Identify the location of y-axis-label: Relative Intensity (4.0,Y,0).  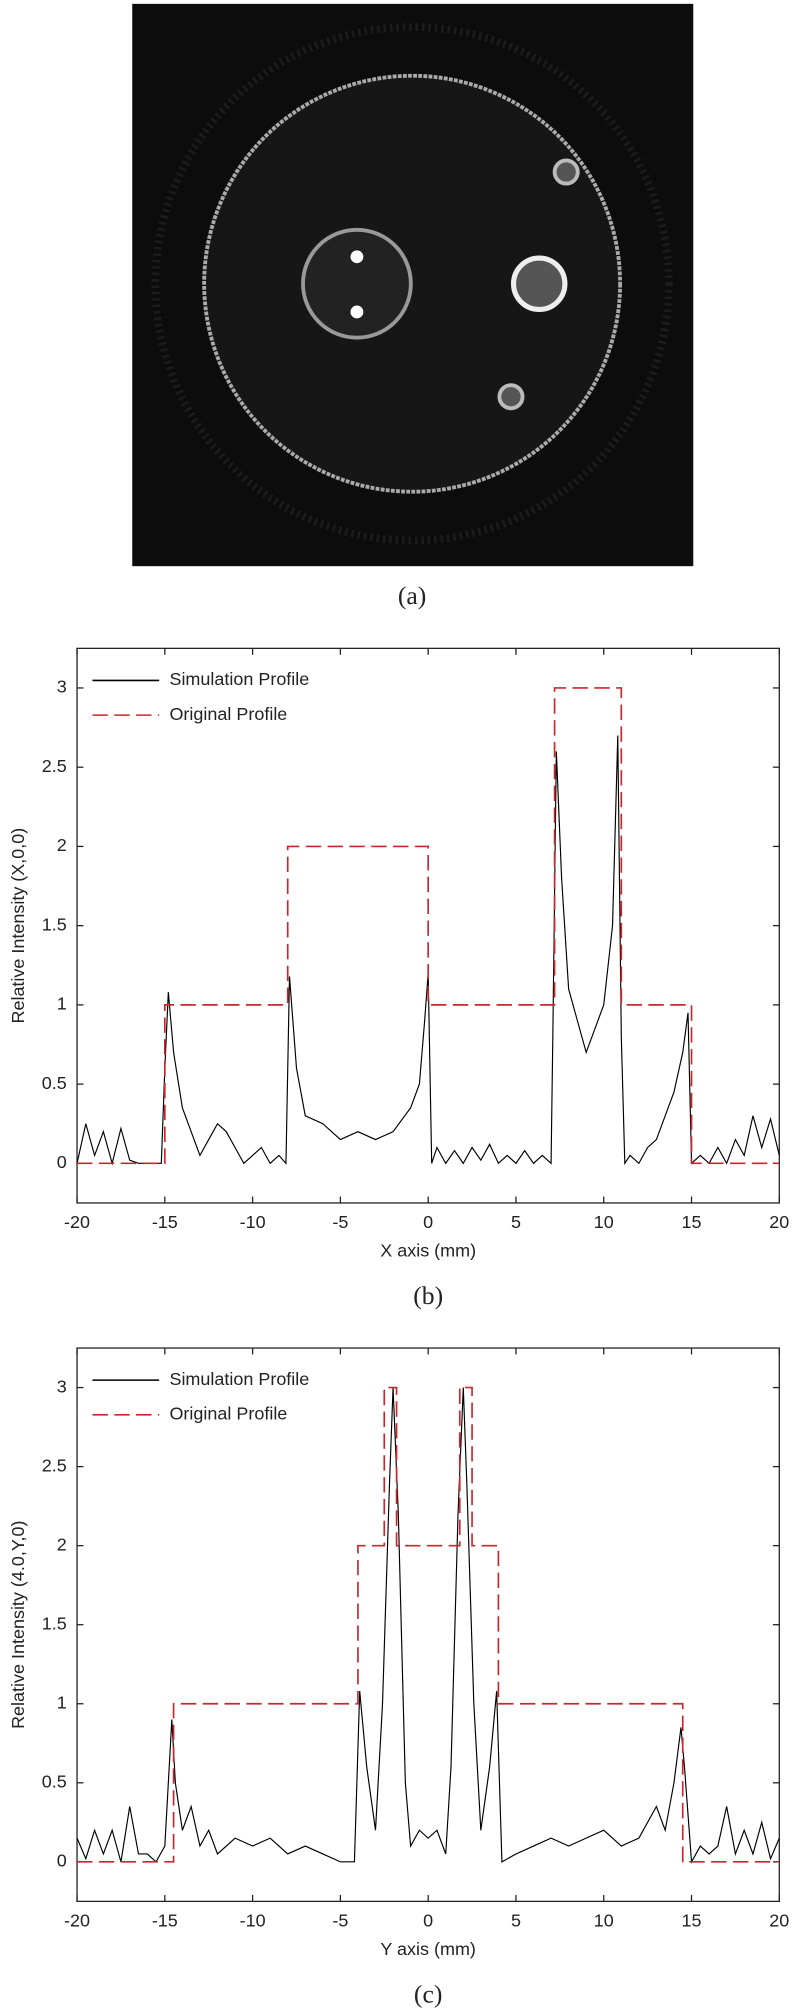
(18, 1624).